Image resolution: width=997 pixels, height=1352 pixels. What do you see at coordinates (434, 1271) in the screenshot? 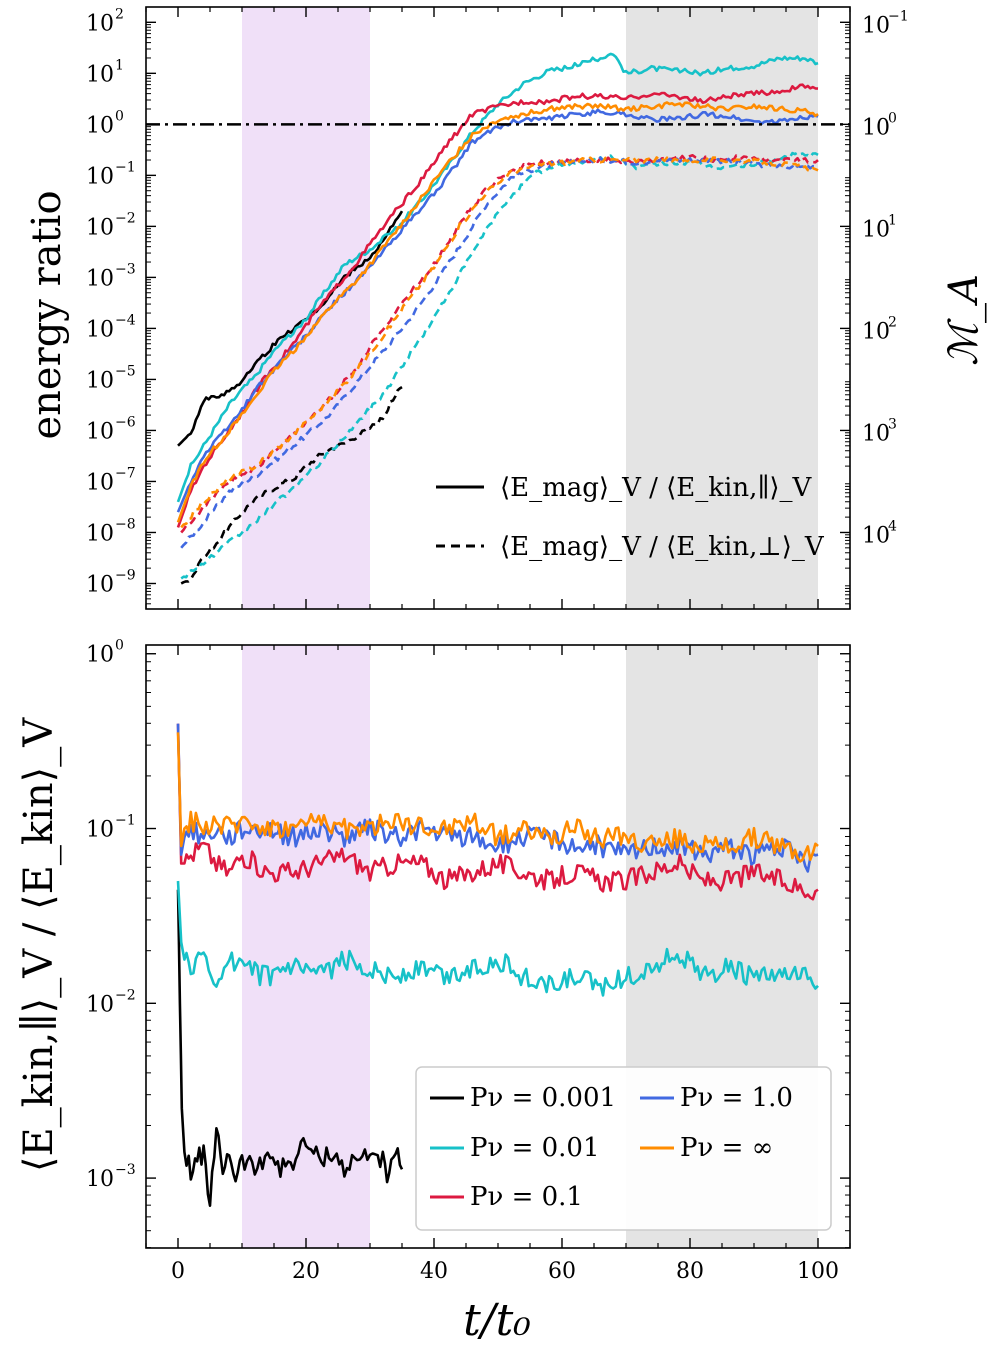
I see `x-tick-label: 40` at bounding box center [434, 1271].